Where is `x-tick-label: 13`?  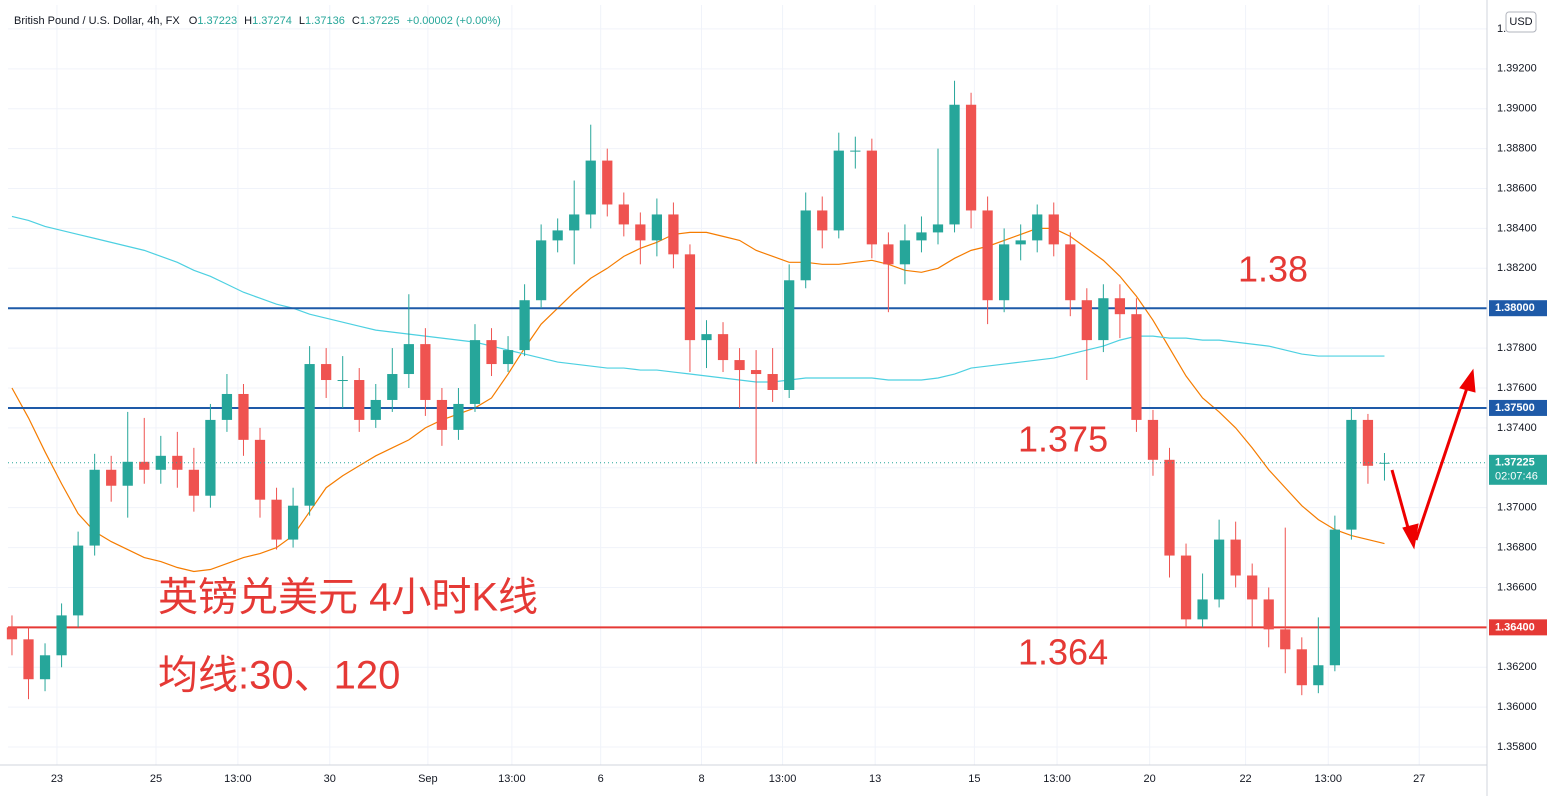 x-tick-label: 13 is located at coordinates (875, 779).